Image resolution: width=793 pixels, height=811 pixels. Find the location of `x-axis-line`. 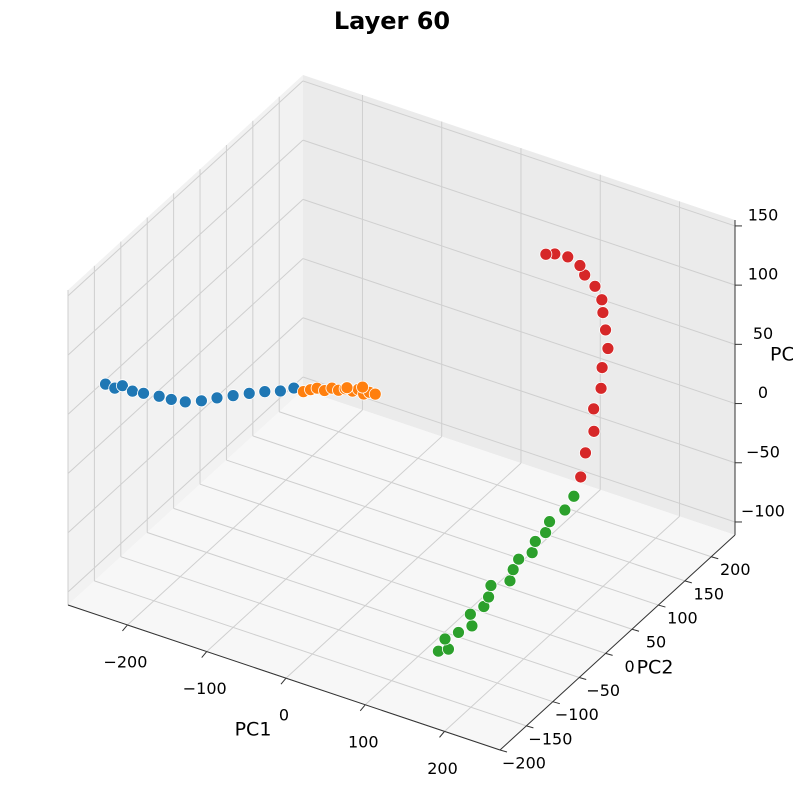

x-axis-line is located at coordinates (284, 677).